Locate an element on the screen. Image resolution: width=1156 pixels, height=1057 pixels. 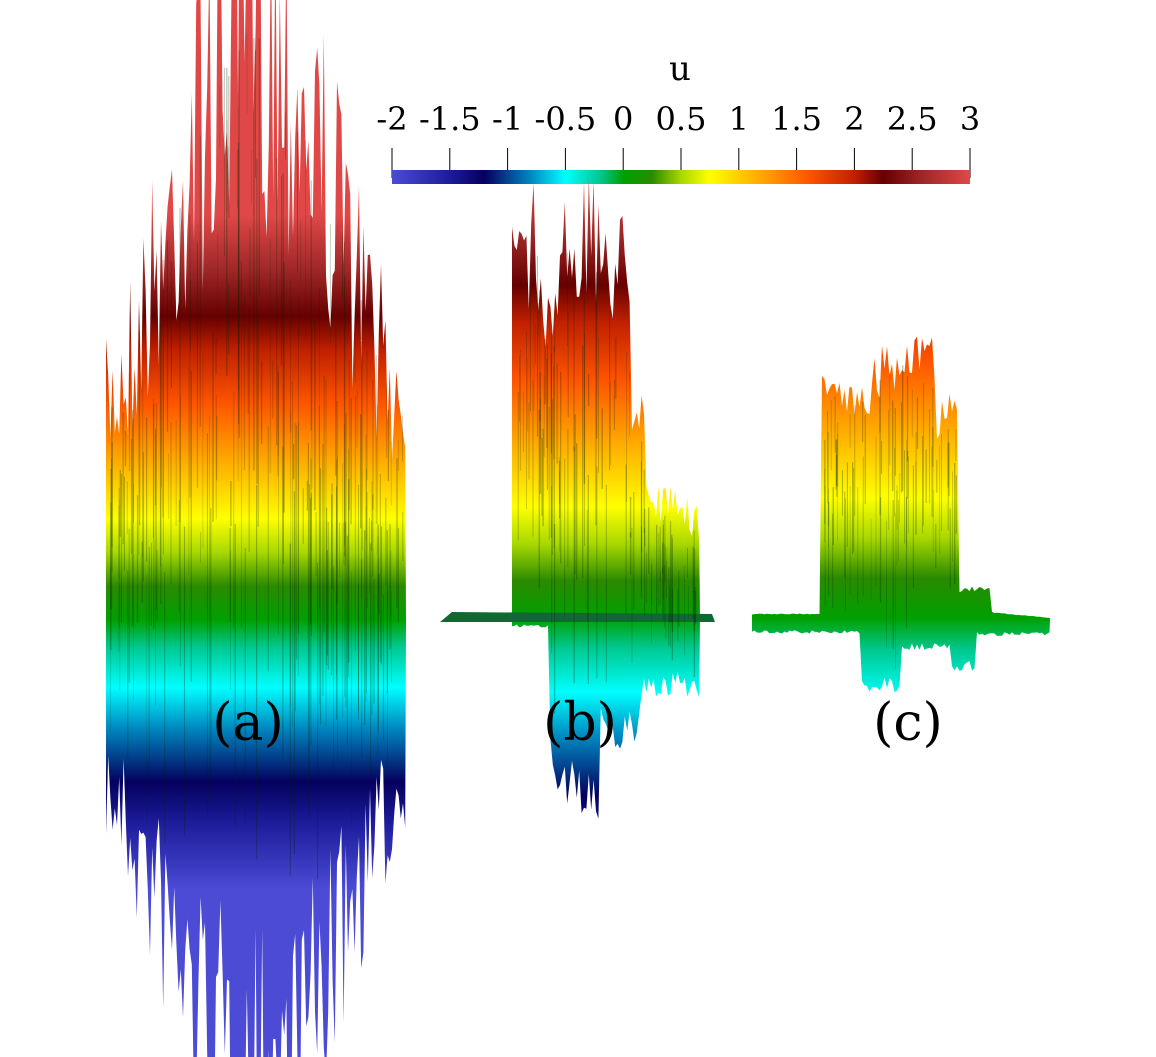
panel-c-streaks is located at coordinates (890, 517).